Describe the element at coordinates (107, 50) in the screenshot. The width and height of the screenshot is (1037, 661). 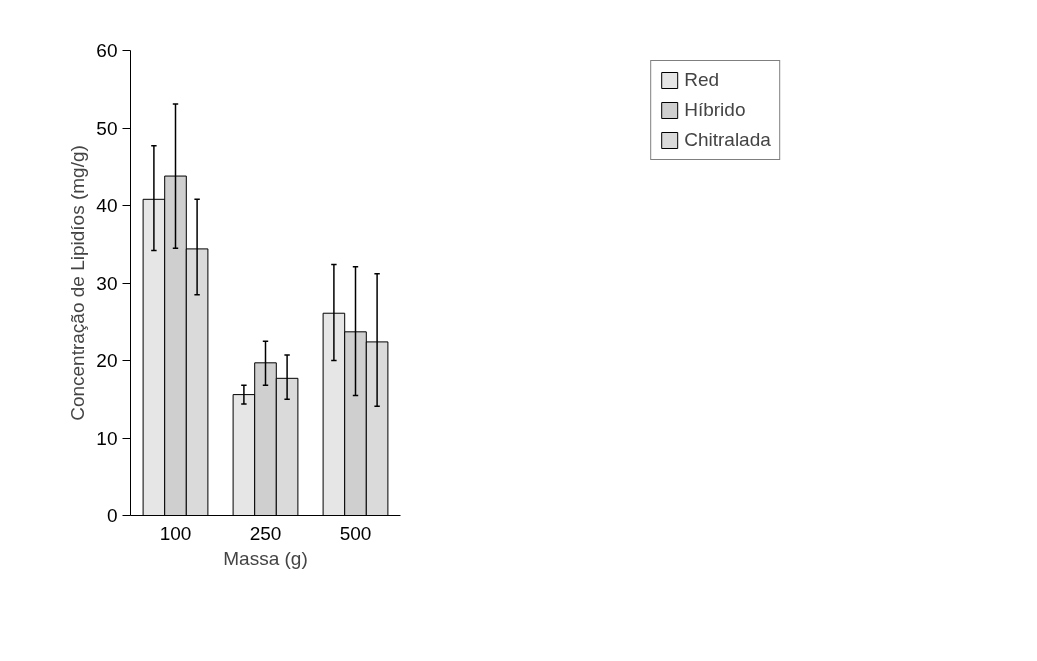
I see `y-tick-label: 60` at that location.